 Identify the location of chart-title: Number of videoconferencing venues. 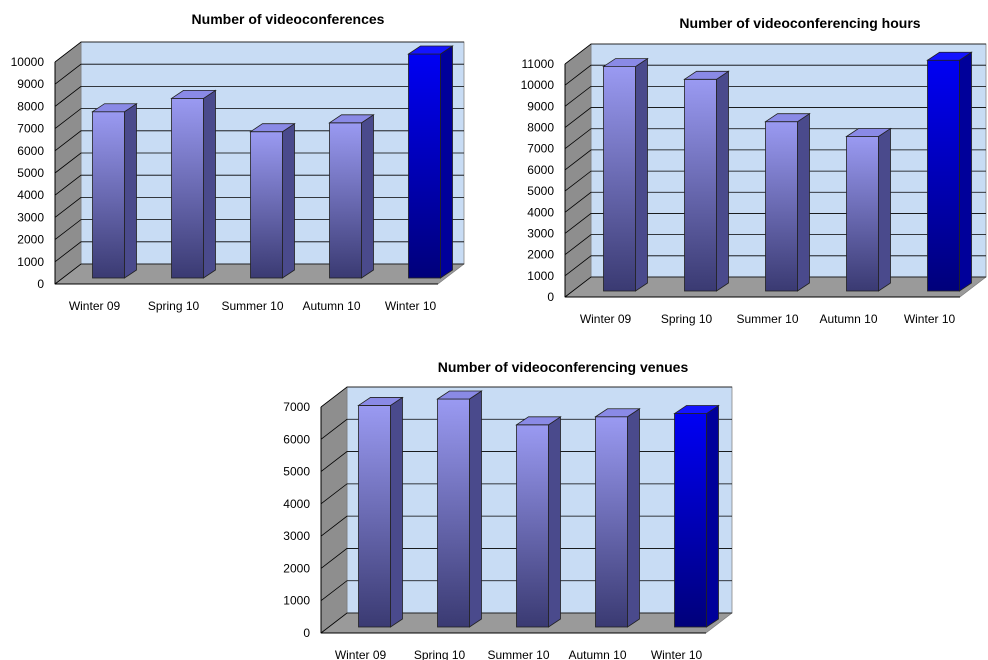
(563, 367).